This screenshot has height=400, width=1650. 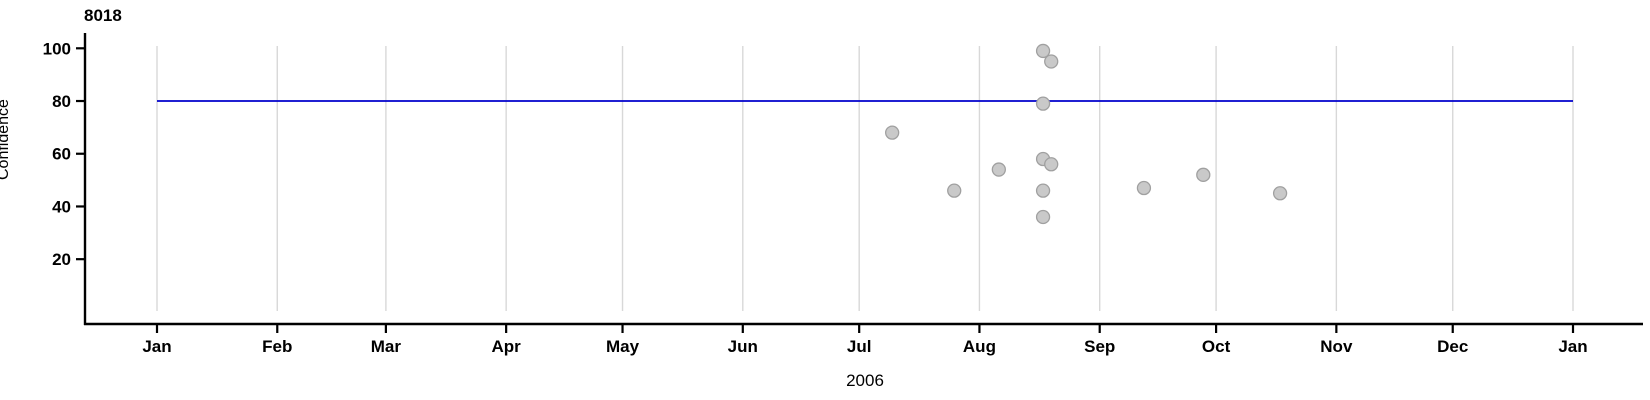 What do you see at coordinates (743, 346) in the screenshot?
I see `x-tick-label: Jun` at bounding box center [743, 346].